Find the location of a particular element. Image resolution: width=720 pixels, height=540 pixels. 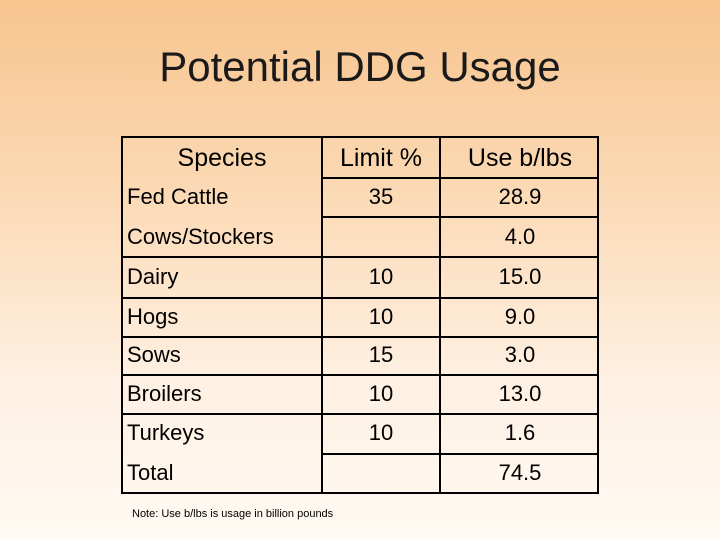

header-limit: Limit % is located at coordinates (381, 158).